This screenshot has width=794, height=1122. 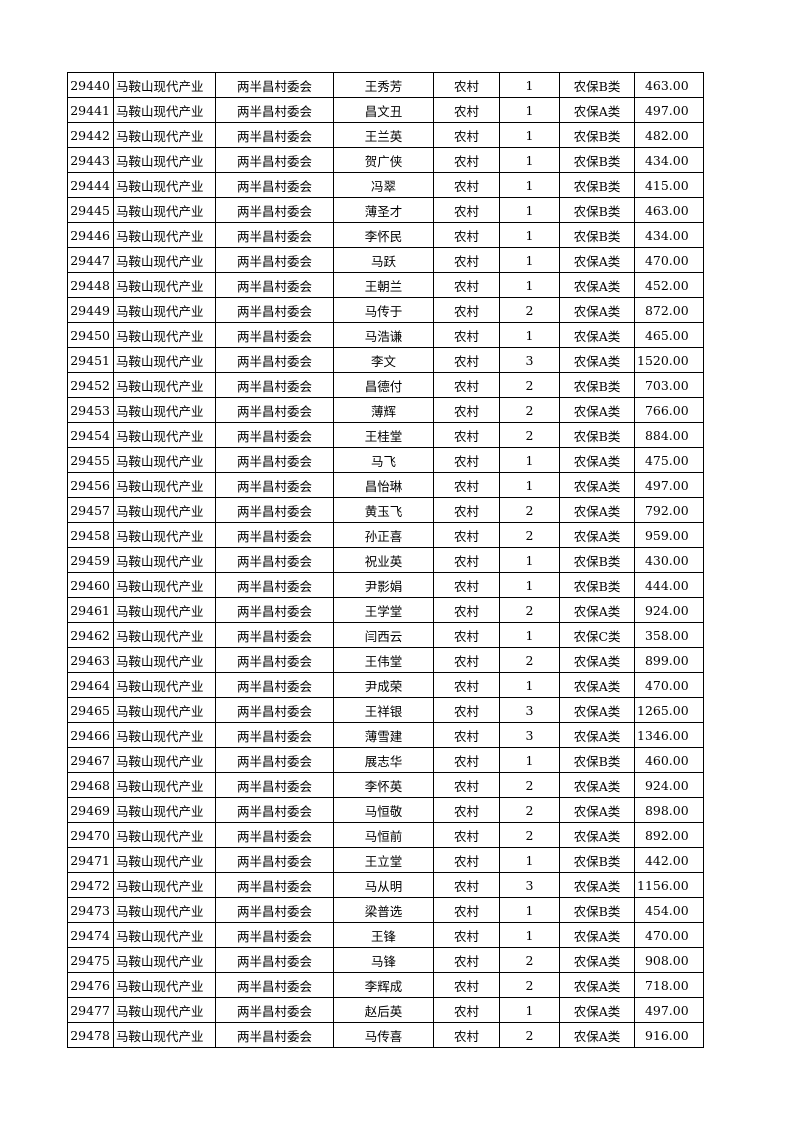 What do you see at coordinates (90, 210) in the screenshot?
I see `row-id: 29445` at bounding box center [90, 210].